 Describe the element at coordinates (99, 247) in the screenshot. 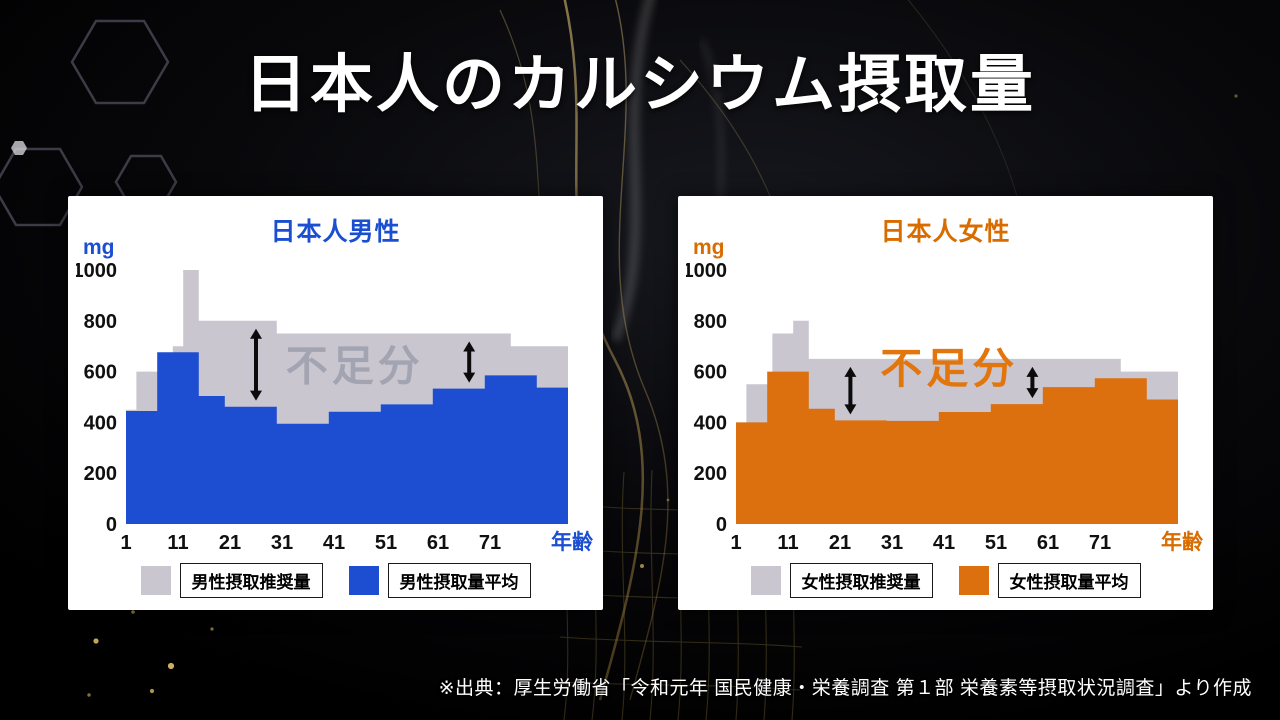

I see `male-unit-label: mg` at that location.